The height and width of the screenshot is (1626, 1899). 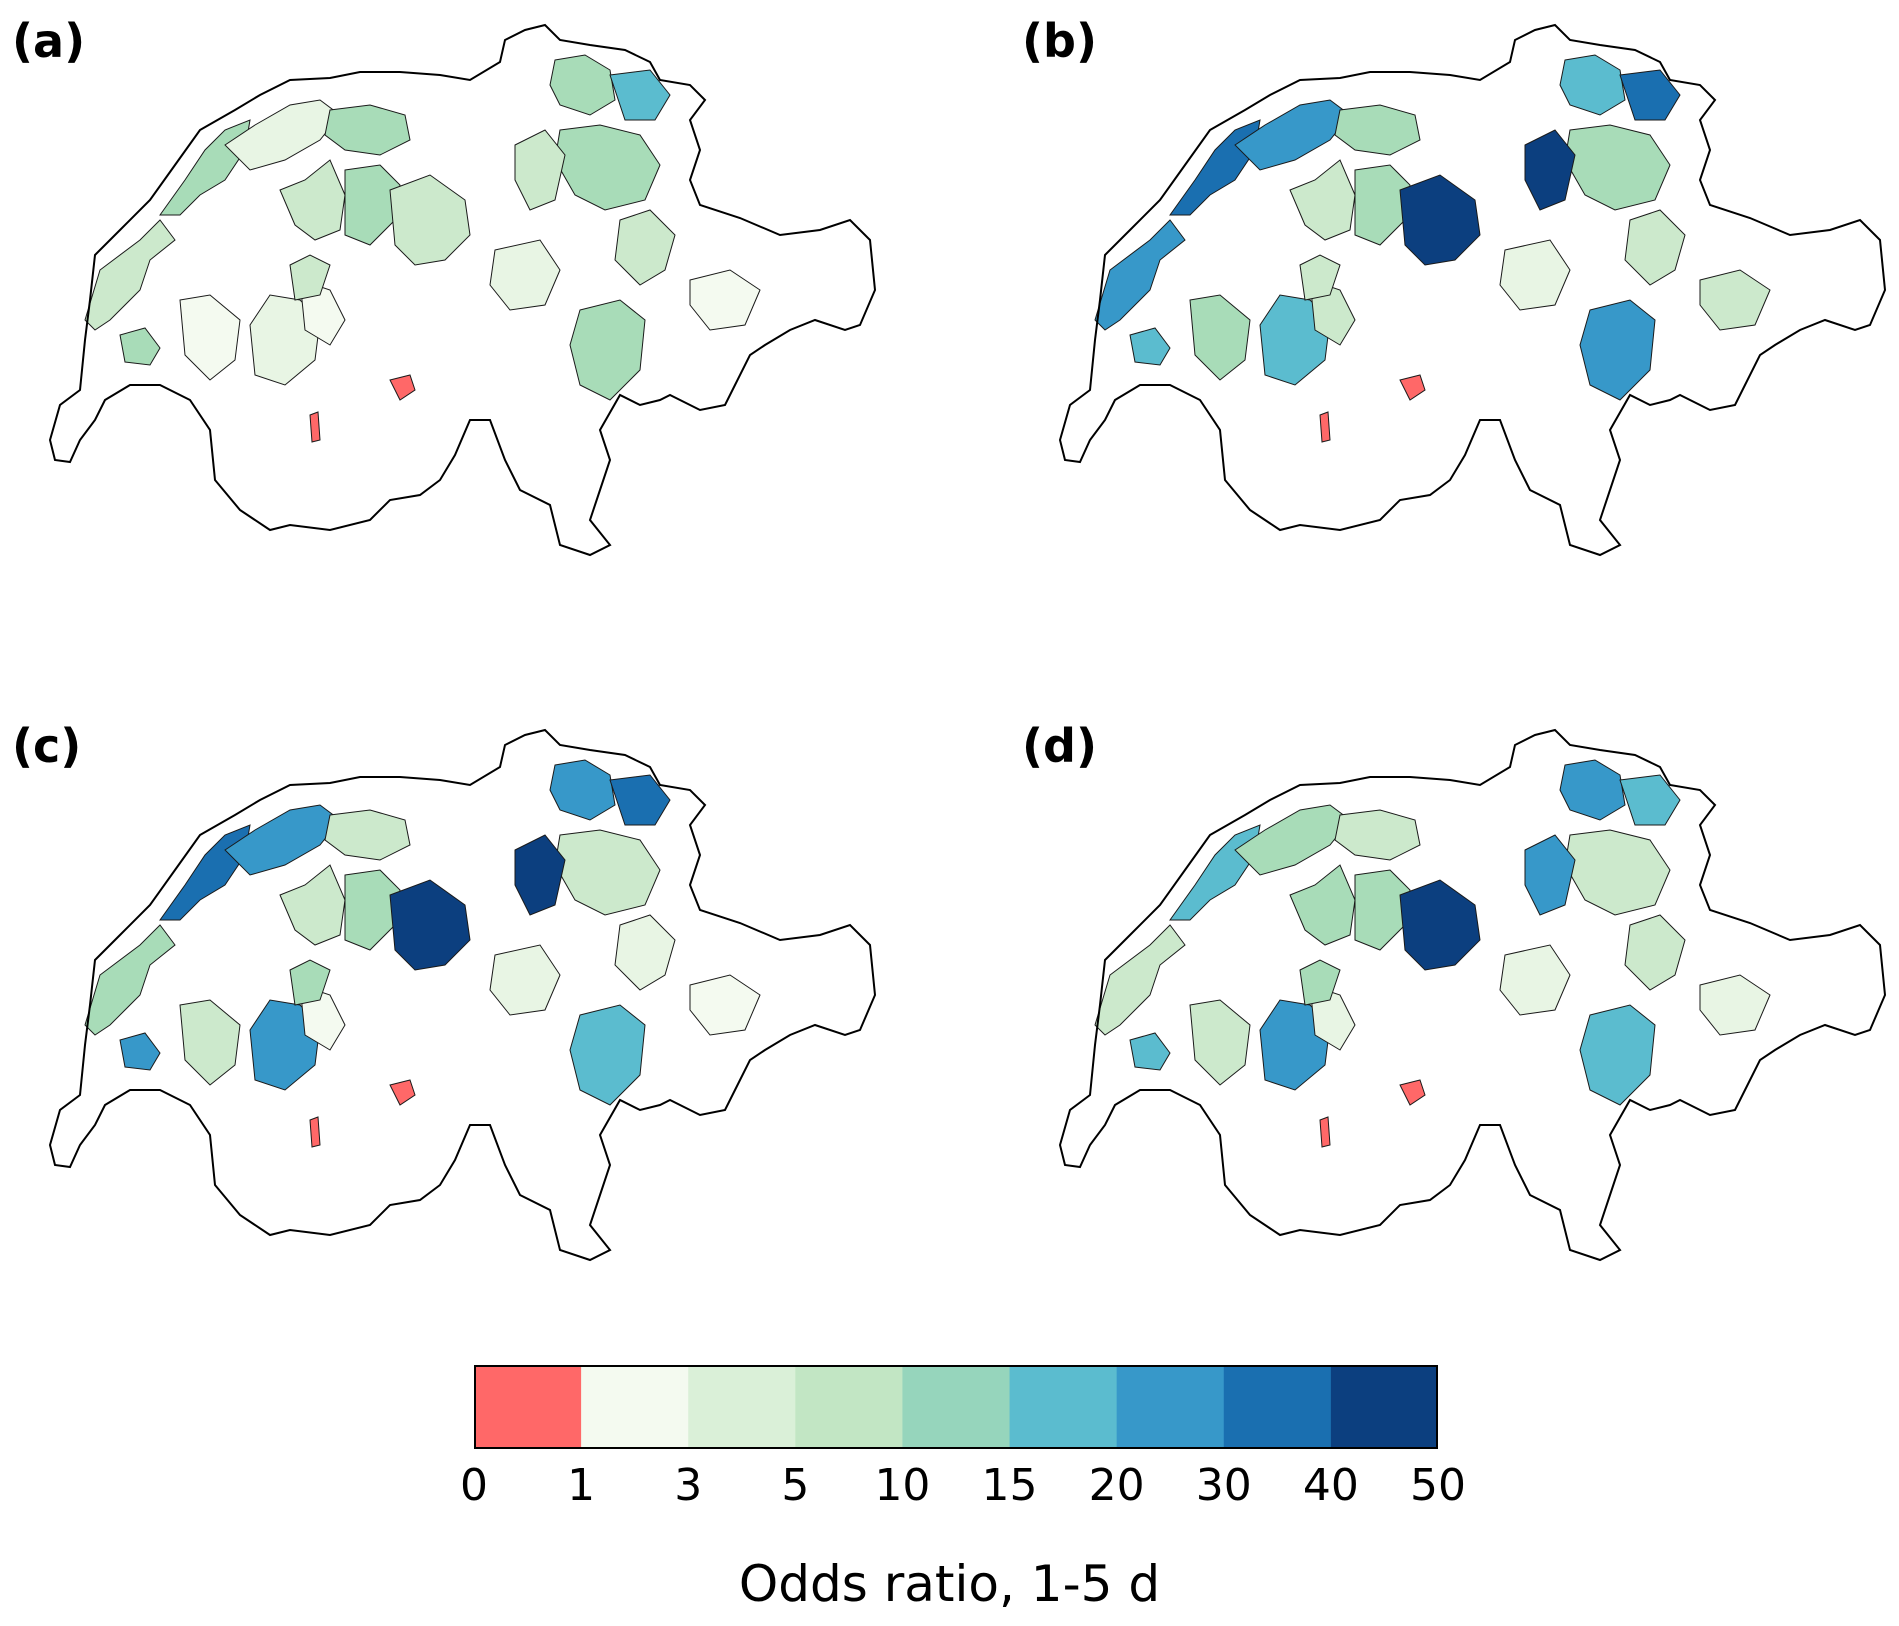 I want to click on colorbar-border, so click(x=956, y=1407).